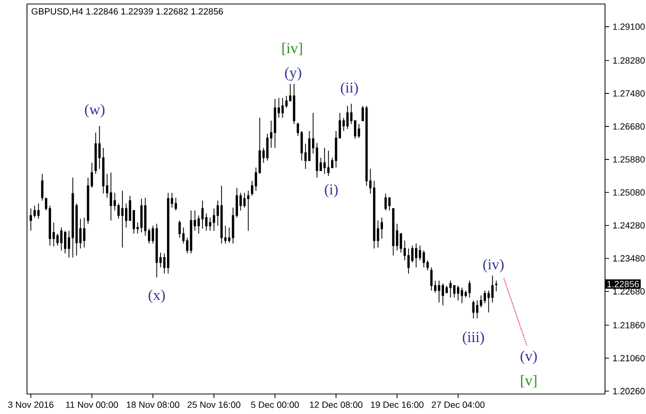 The image size is (646, 414). What do you see at coordinates (629, 225) in the screenshot?
I see `y-tick-label: 1.24280` at bounding box center [629, 225].